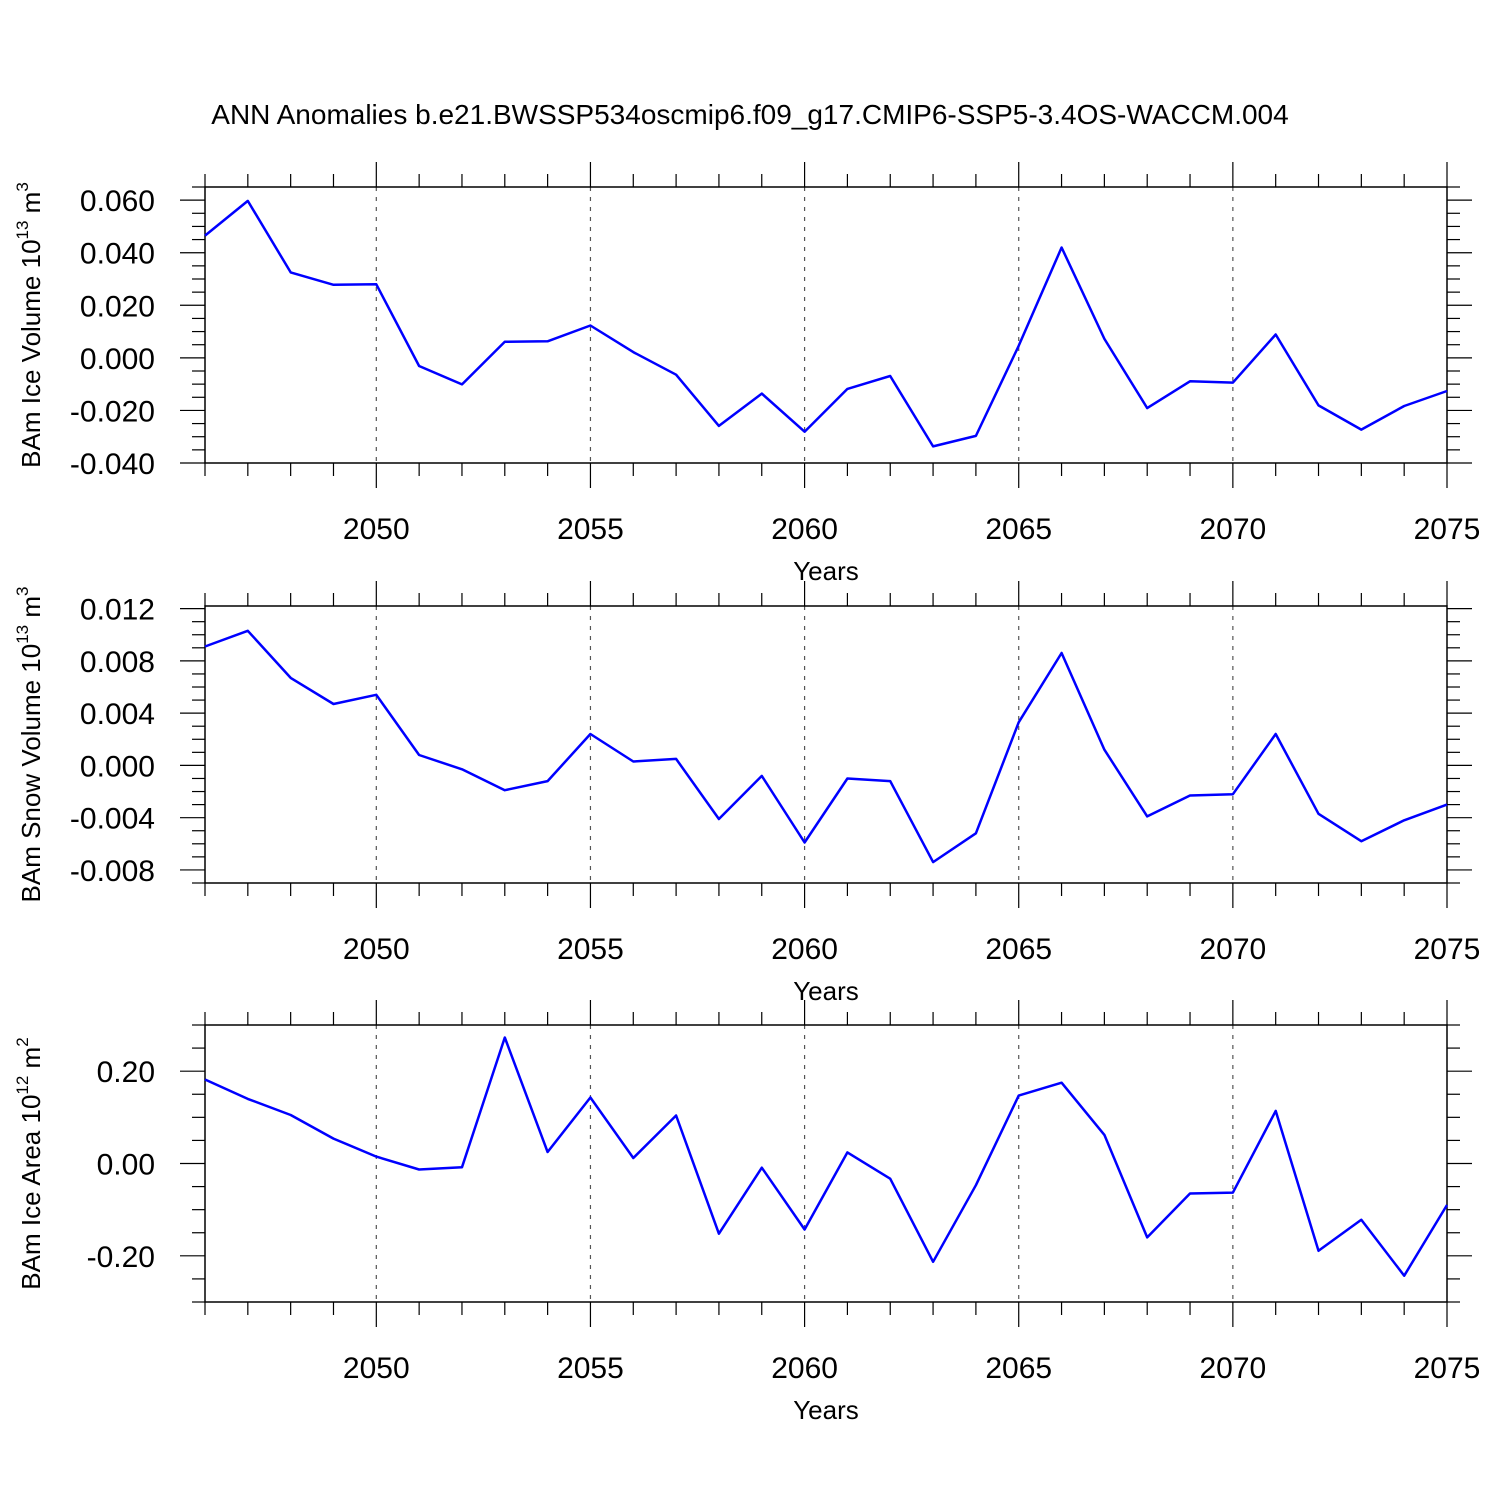 Image resolution: width=1500 pixels, height=1500 pixels. What do you see at coordinates (117, 201) in the screenshot?
I see `y-tick-label: 0.060` at bounding box center [117, 201].